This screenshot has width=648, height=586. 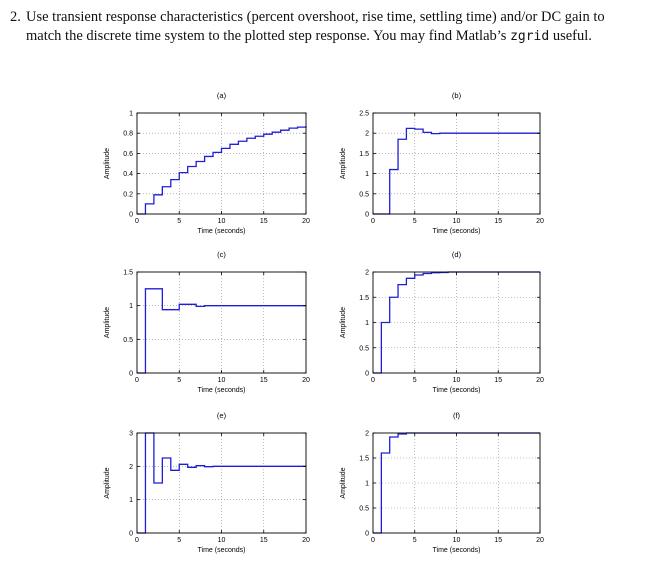 I want to click on chart-f-xtick-label-3: 15, so click(x=498, y=540).